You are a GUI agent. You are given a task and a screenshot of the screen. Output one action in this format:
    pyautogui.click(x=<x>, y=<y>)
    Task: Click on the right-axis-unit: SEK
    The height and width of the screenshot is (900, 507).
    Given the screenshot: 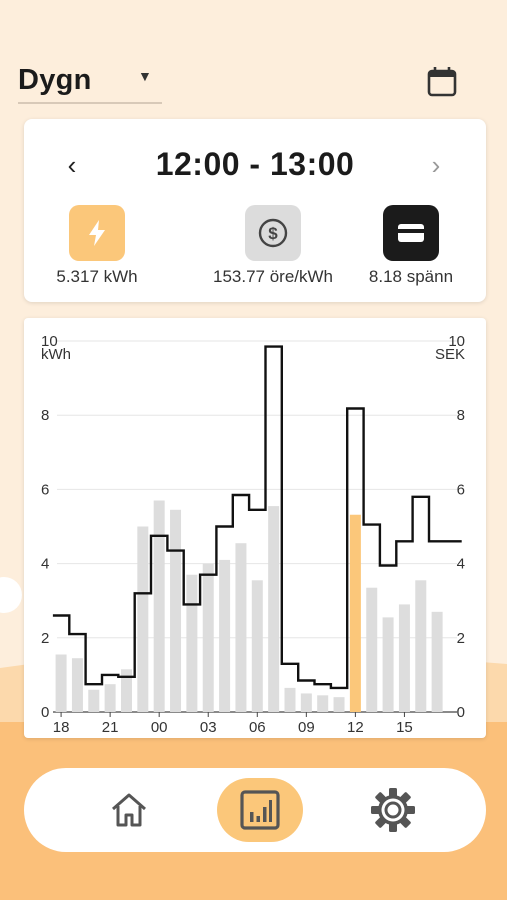 What is the action you would take?
    pyautogui.click(x=450, y=354)
    